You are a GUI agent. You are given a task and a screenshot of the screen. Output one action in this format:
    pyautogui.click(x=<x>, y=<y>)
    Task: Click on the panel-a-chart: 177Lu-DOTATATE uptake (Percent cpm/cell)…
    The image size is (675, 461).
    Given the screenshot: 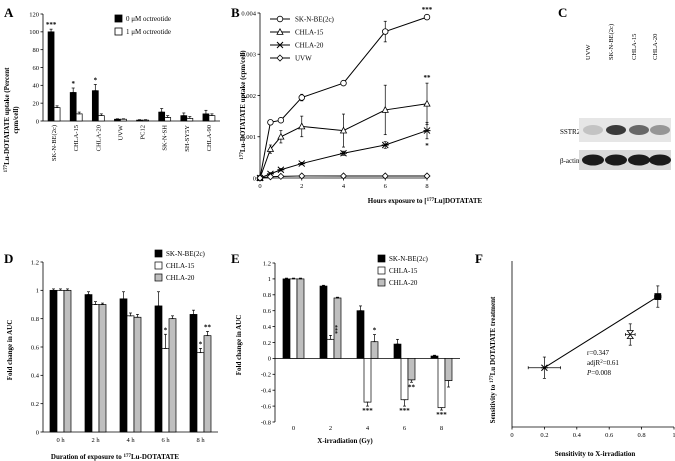 What is the action you would take?
    pyautogui.click(x=111, y=91)
    